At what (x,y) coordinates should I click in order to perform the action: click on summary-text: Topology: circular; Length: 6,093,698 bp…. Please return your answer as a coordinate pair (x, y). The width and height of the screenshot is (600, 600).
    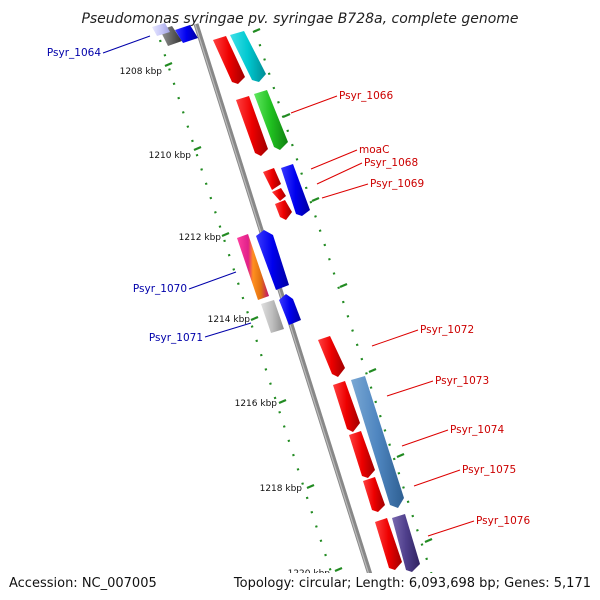
    Looking at the image, I should click on (412, 583).